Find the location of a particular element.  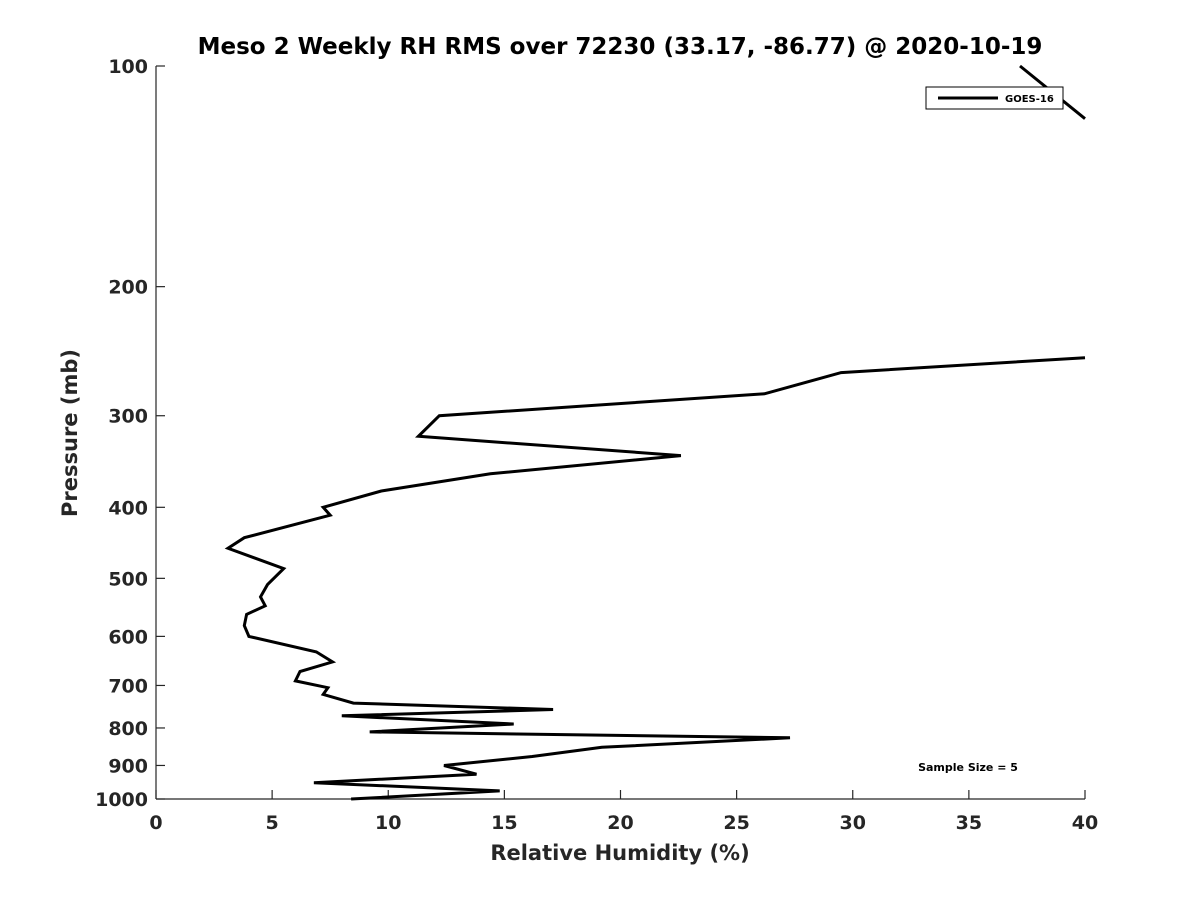

y-axis-label: Pressure (mb) is located at coordinates (70, 433).